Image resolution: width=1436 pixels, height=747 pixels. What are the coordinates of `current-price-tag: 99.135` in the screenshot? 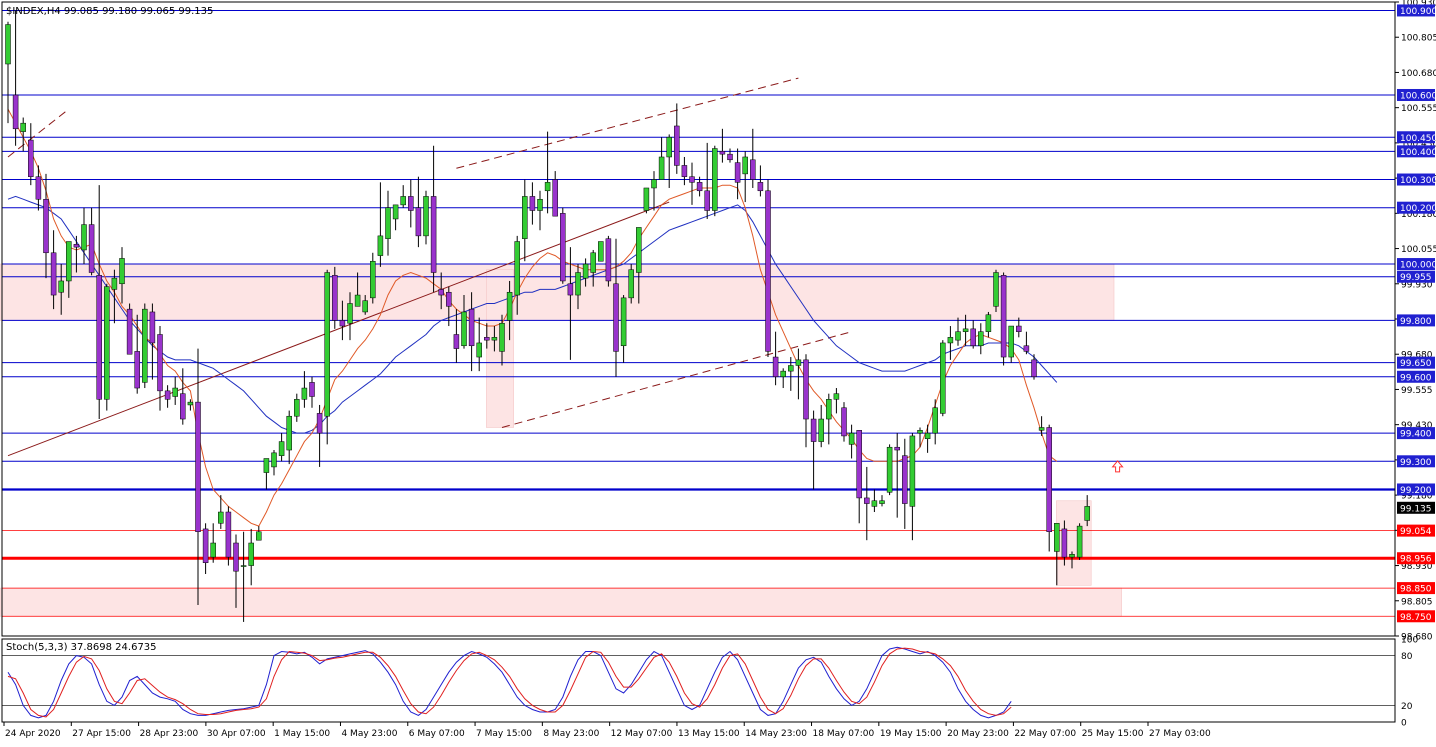 It's located at (1416, 509).